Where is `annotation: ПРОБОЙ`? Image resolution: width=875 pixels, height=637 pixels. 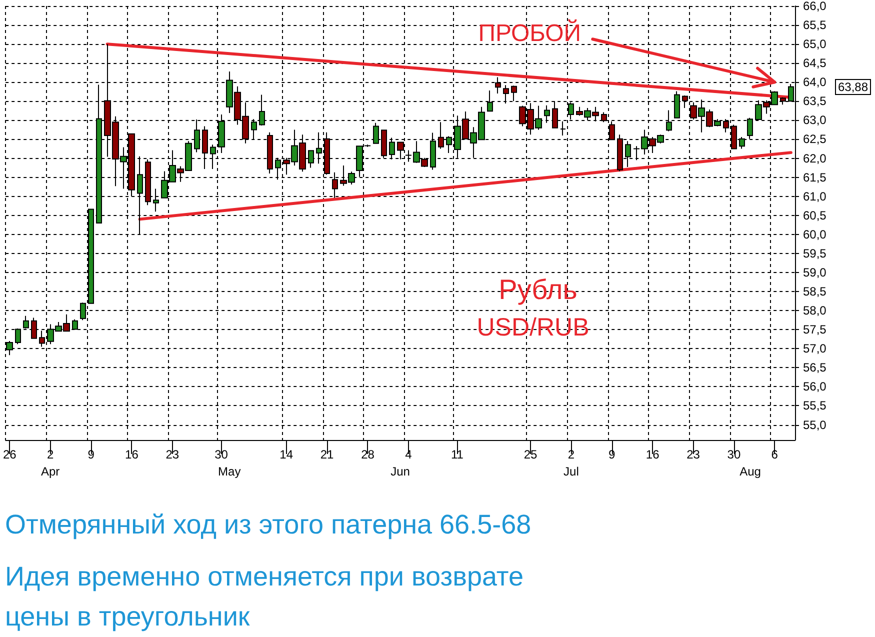 annotation: ПРОБОЙ is located at coordinates (530, 34).